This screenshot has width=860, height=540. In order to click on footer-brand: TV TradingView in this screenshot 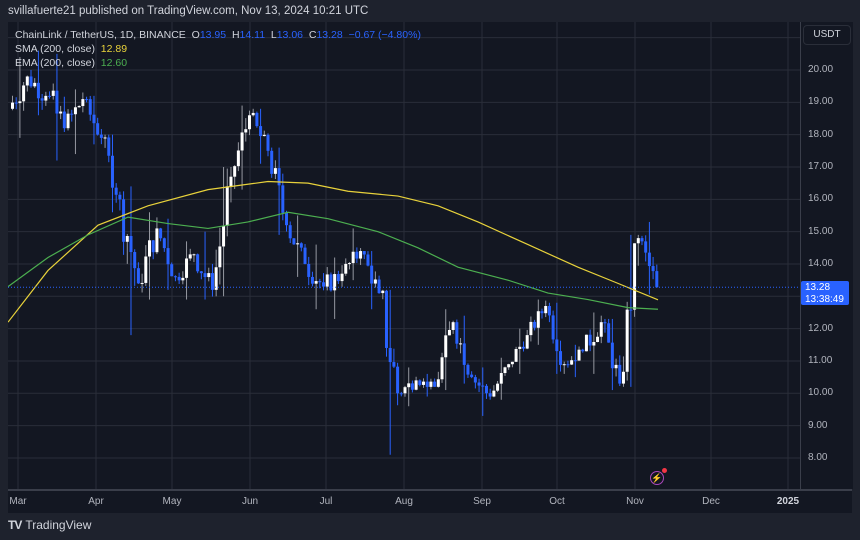, I will do `click(49, 525)`.